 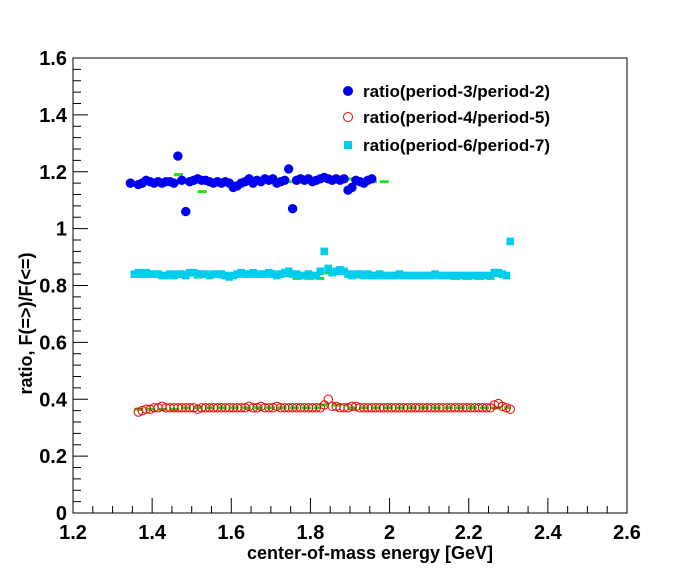 I want to click on y-tick-label: 0.4, so click(x=53, y=400).